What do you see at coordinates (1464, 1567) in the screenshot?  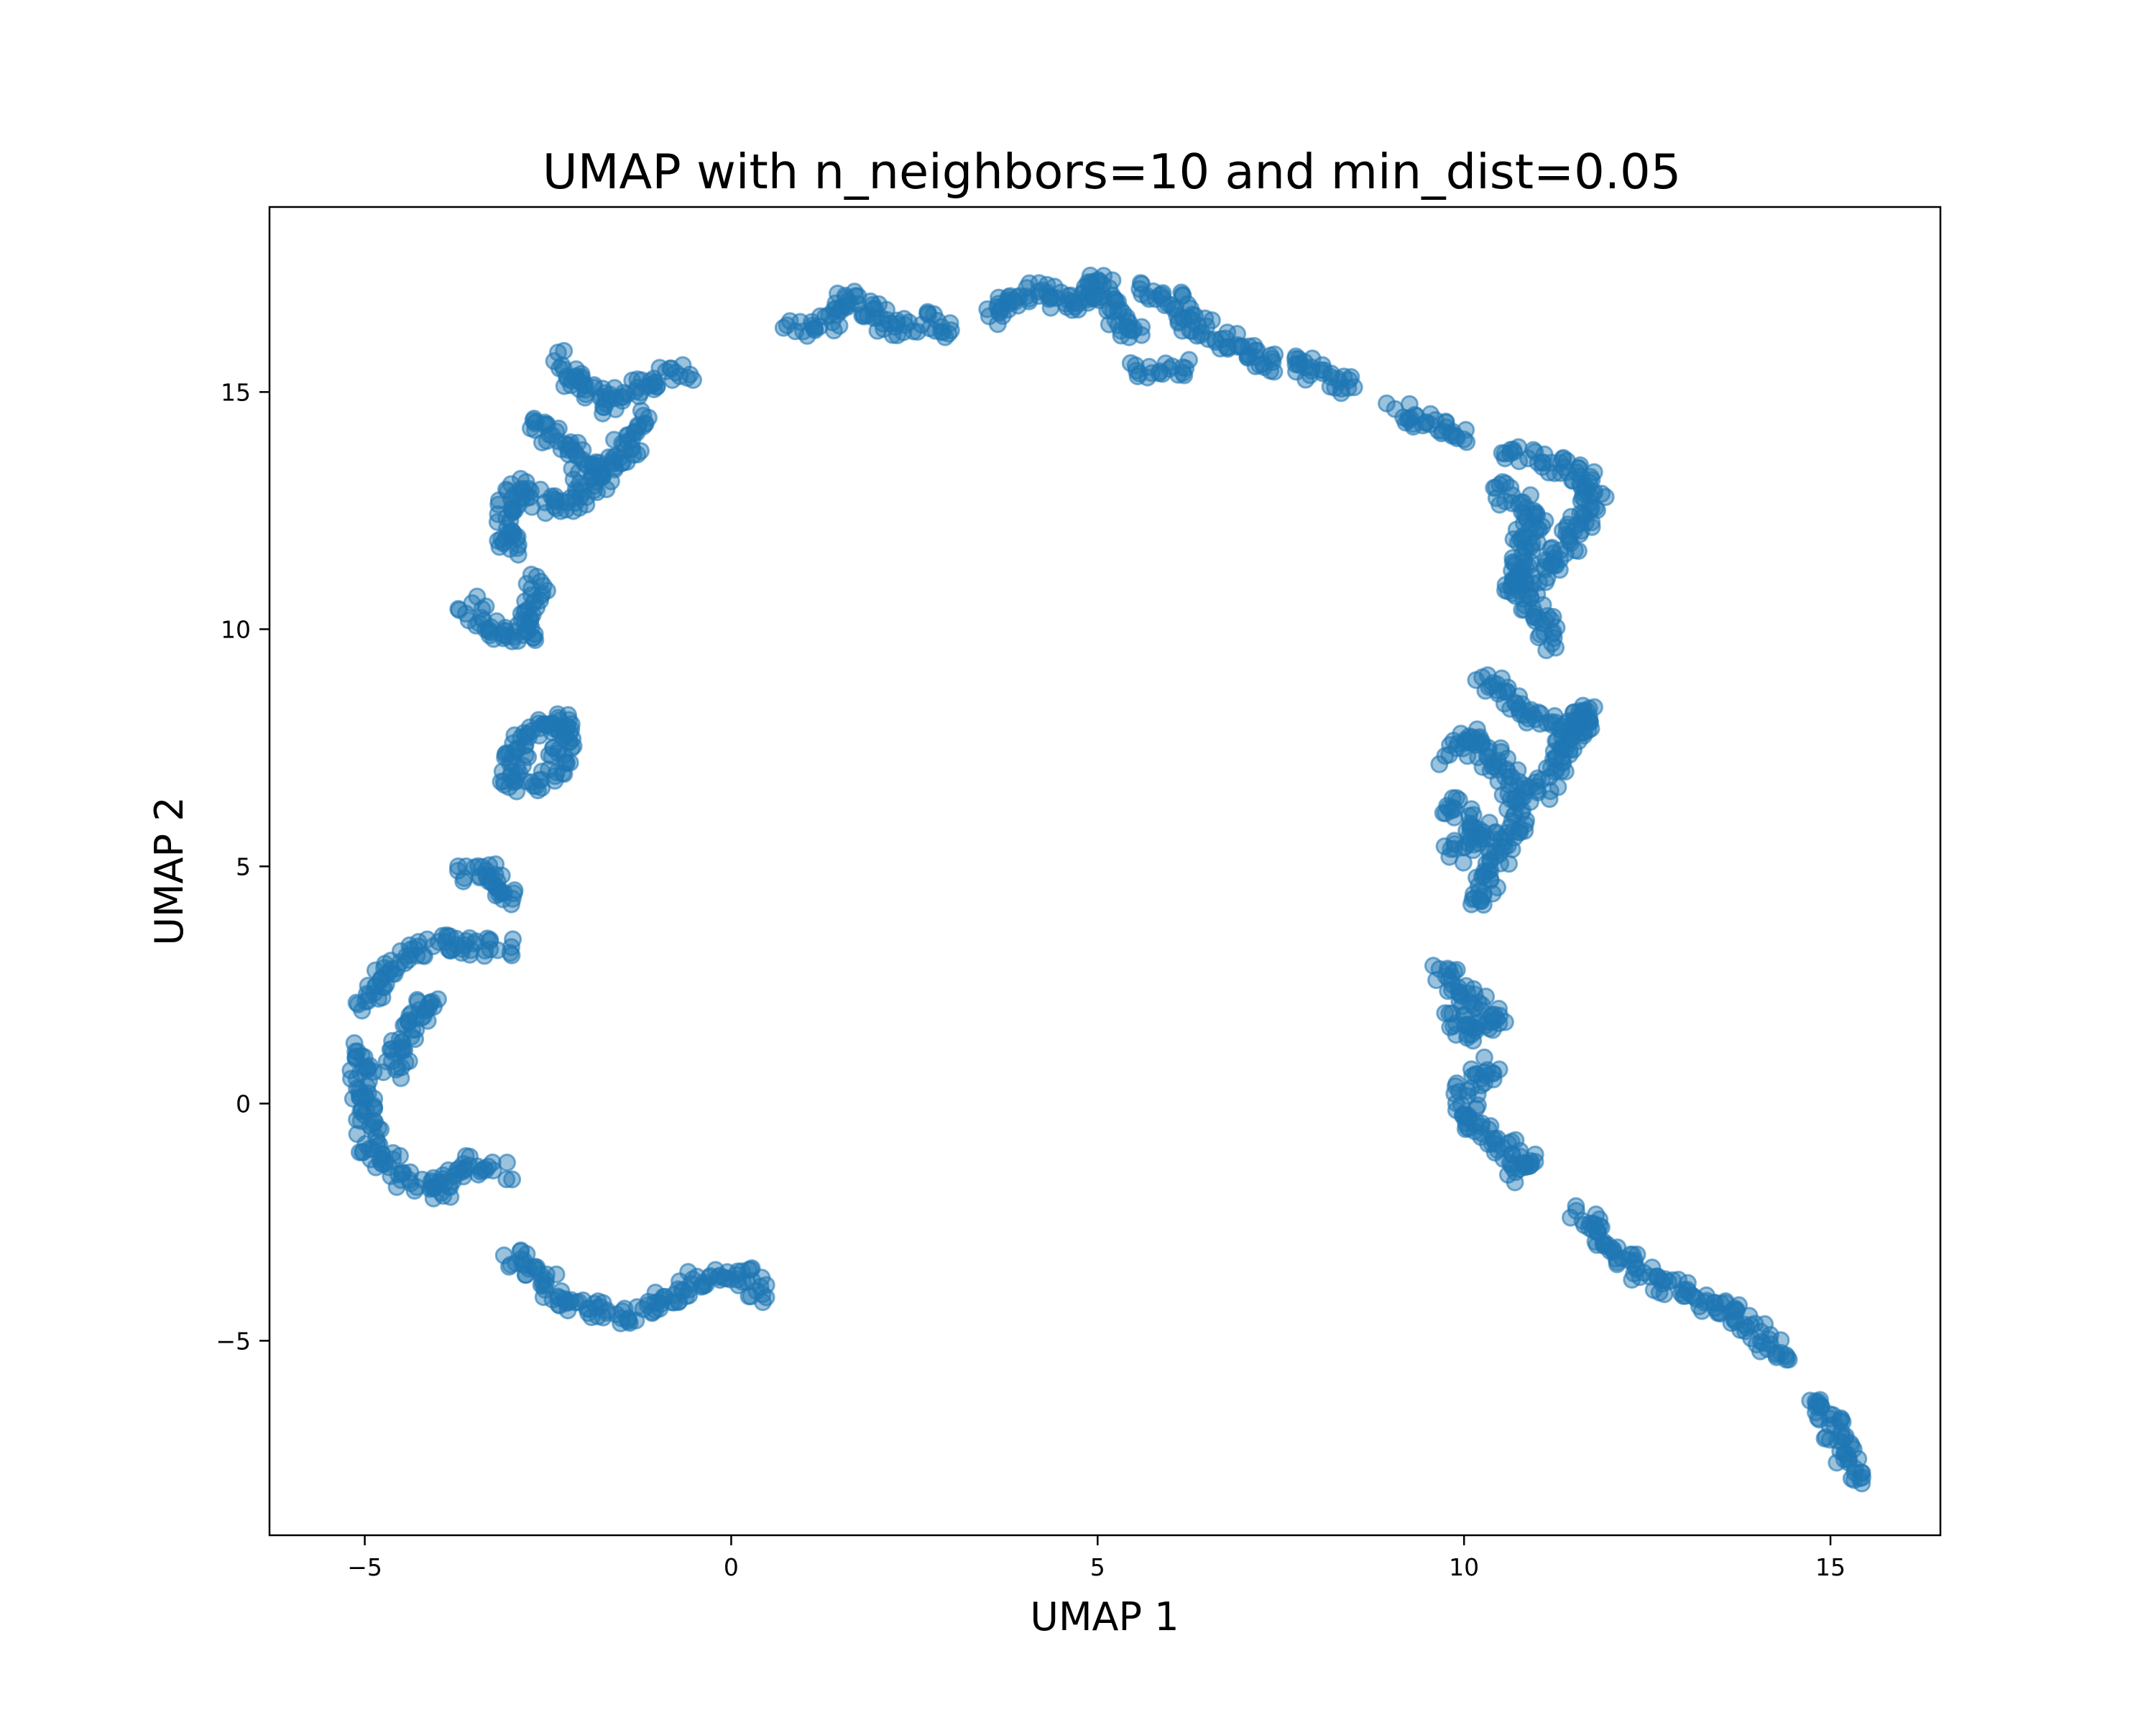 I see `x-tick-label: 10` at bounding box center [1464, 1567].